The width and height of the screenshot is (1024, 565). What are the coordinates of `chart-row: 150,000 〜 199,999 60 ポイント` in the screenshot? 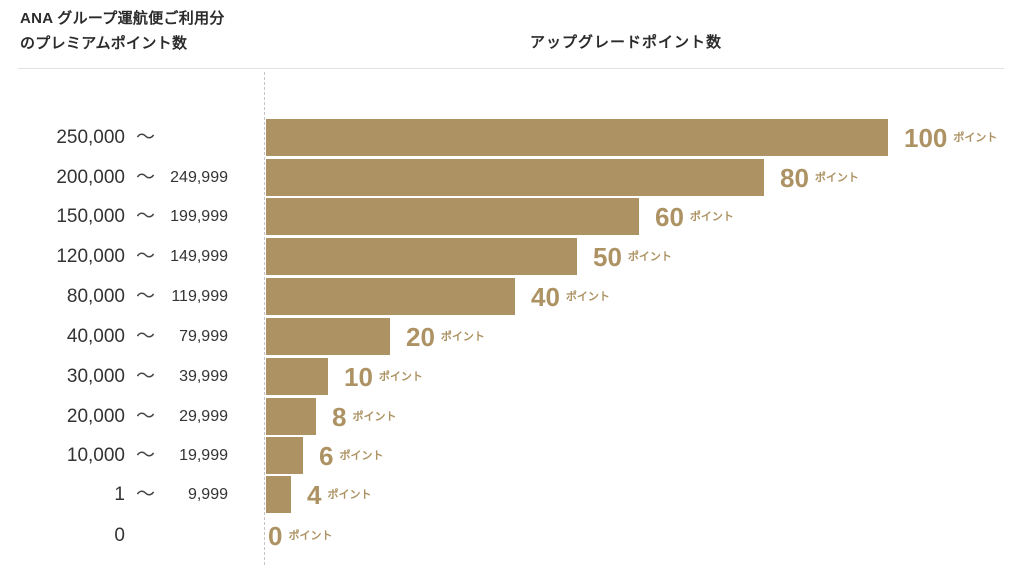 It's located at (512, 217).